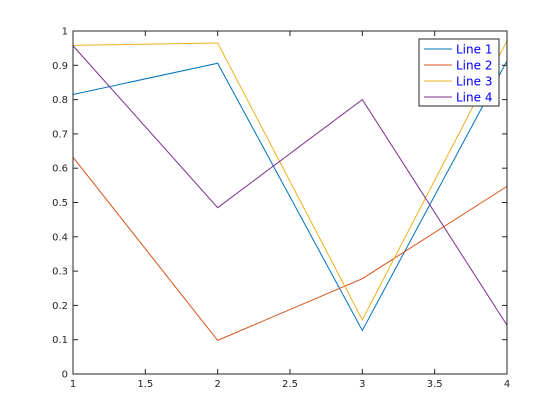  Describe the element at coordinates (65, 32) in the screenshot. I see `y-tick-label: 1` at that location.